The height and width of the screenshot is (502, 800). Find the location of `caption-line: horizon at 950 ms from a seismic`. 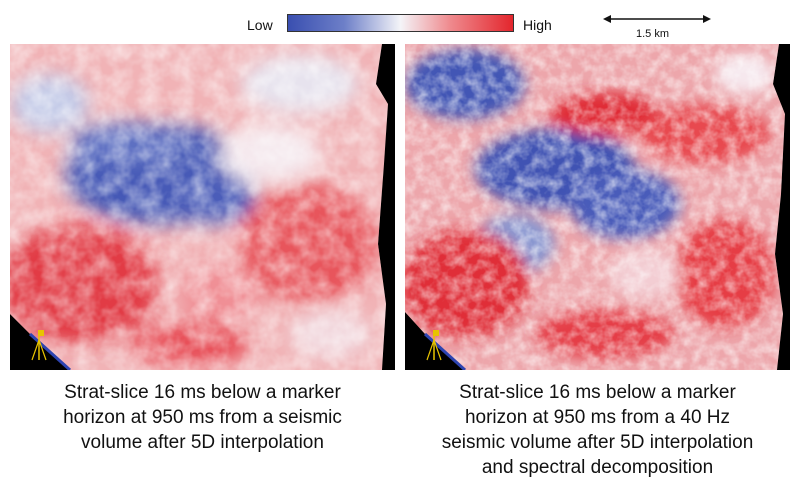

caption-line: horizon at 950 ms from a seismic is located at coordinates (202, 417).